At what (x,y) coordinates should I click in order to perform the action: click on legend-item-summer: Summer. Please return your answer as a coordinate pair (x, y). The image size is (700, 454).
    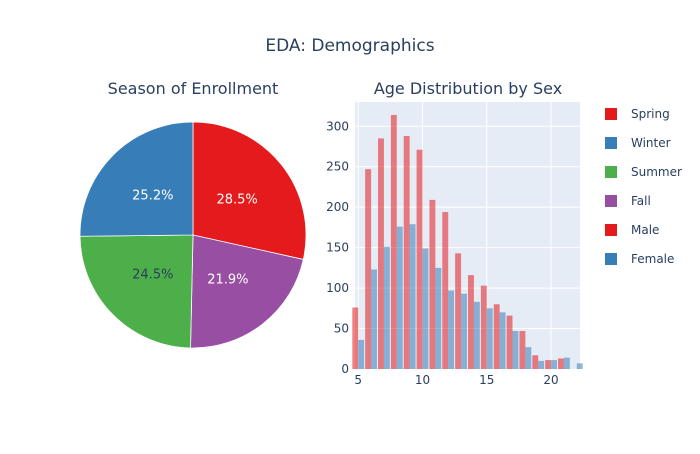
    Looking at the image, I should click on (643, 172).